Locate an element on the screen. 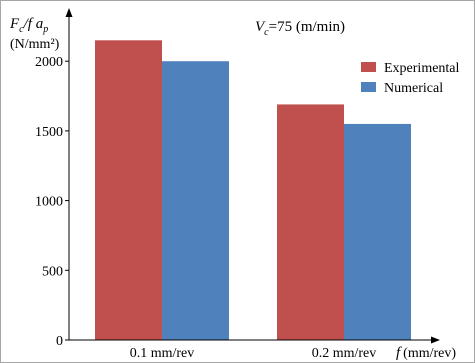 This screenshot has height=363, width=475. x-axis-label: f (mm/rev) is located at coordinates (426, 353).